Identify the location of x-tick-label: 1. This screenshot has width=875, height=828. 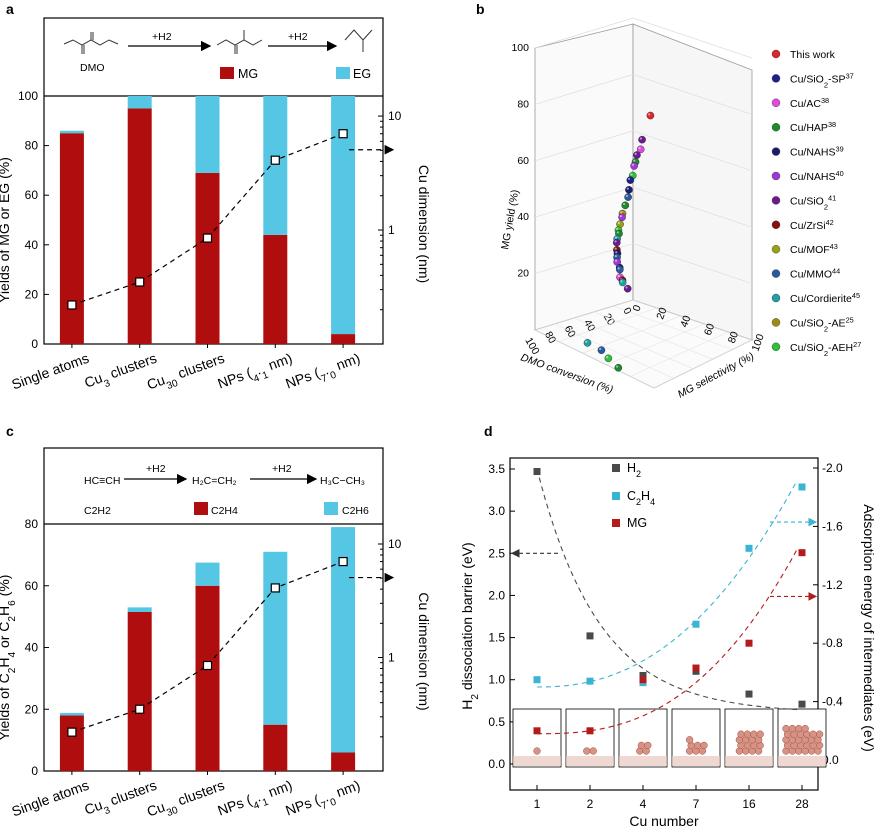
(537, 804).